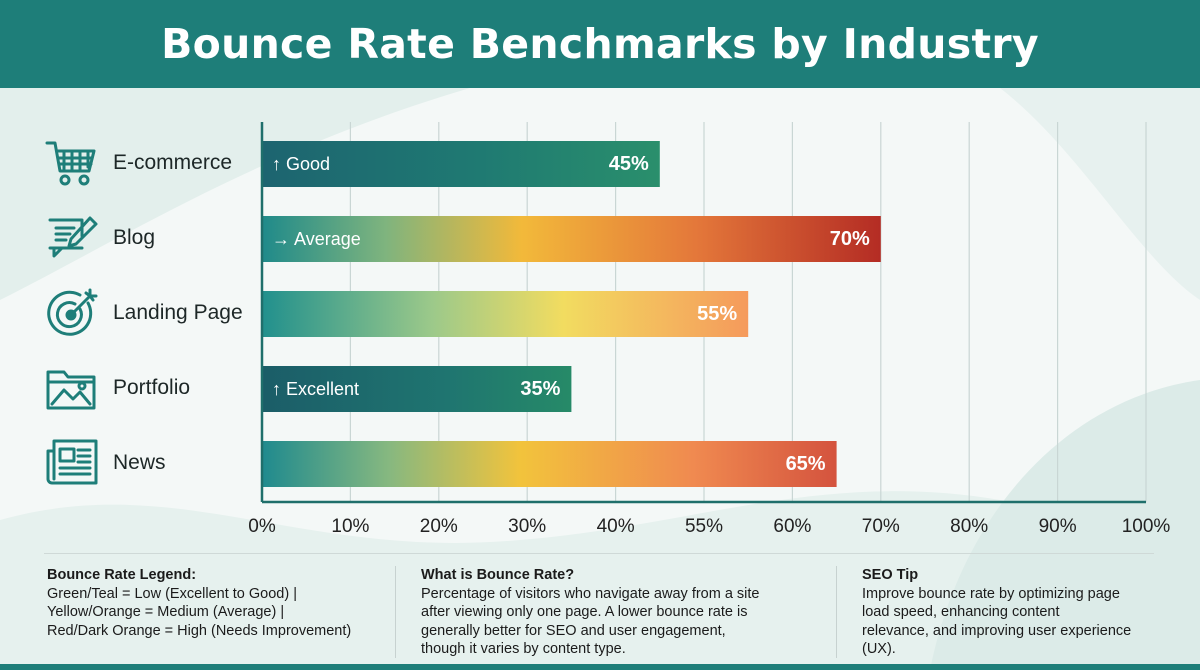 Image resolution: width=1200 pixels, height=670 pixels. I want to click on bar-portfolio, so click(417, 389).